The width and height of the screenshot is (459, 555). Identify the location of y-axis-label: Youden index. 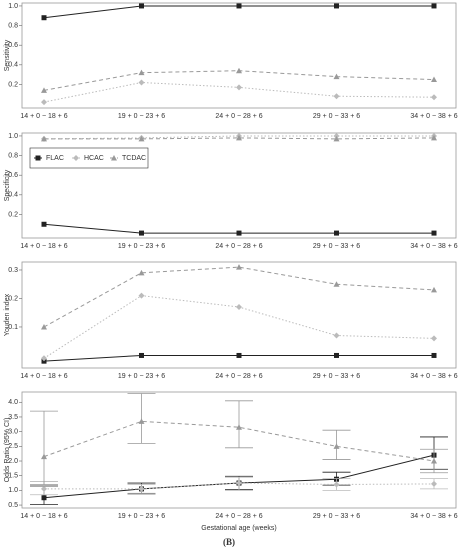
(7, 314).